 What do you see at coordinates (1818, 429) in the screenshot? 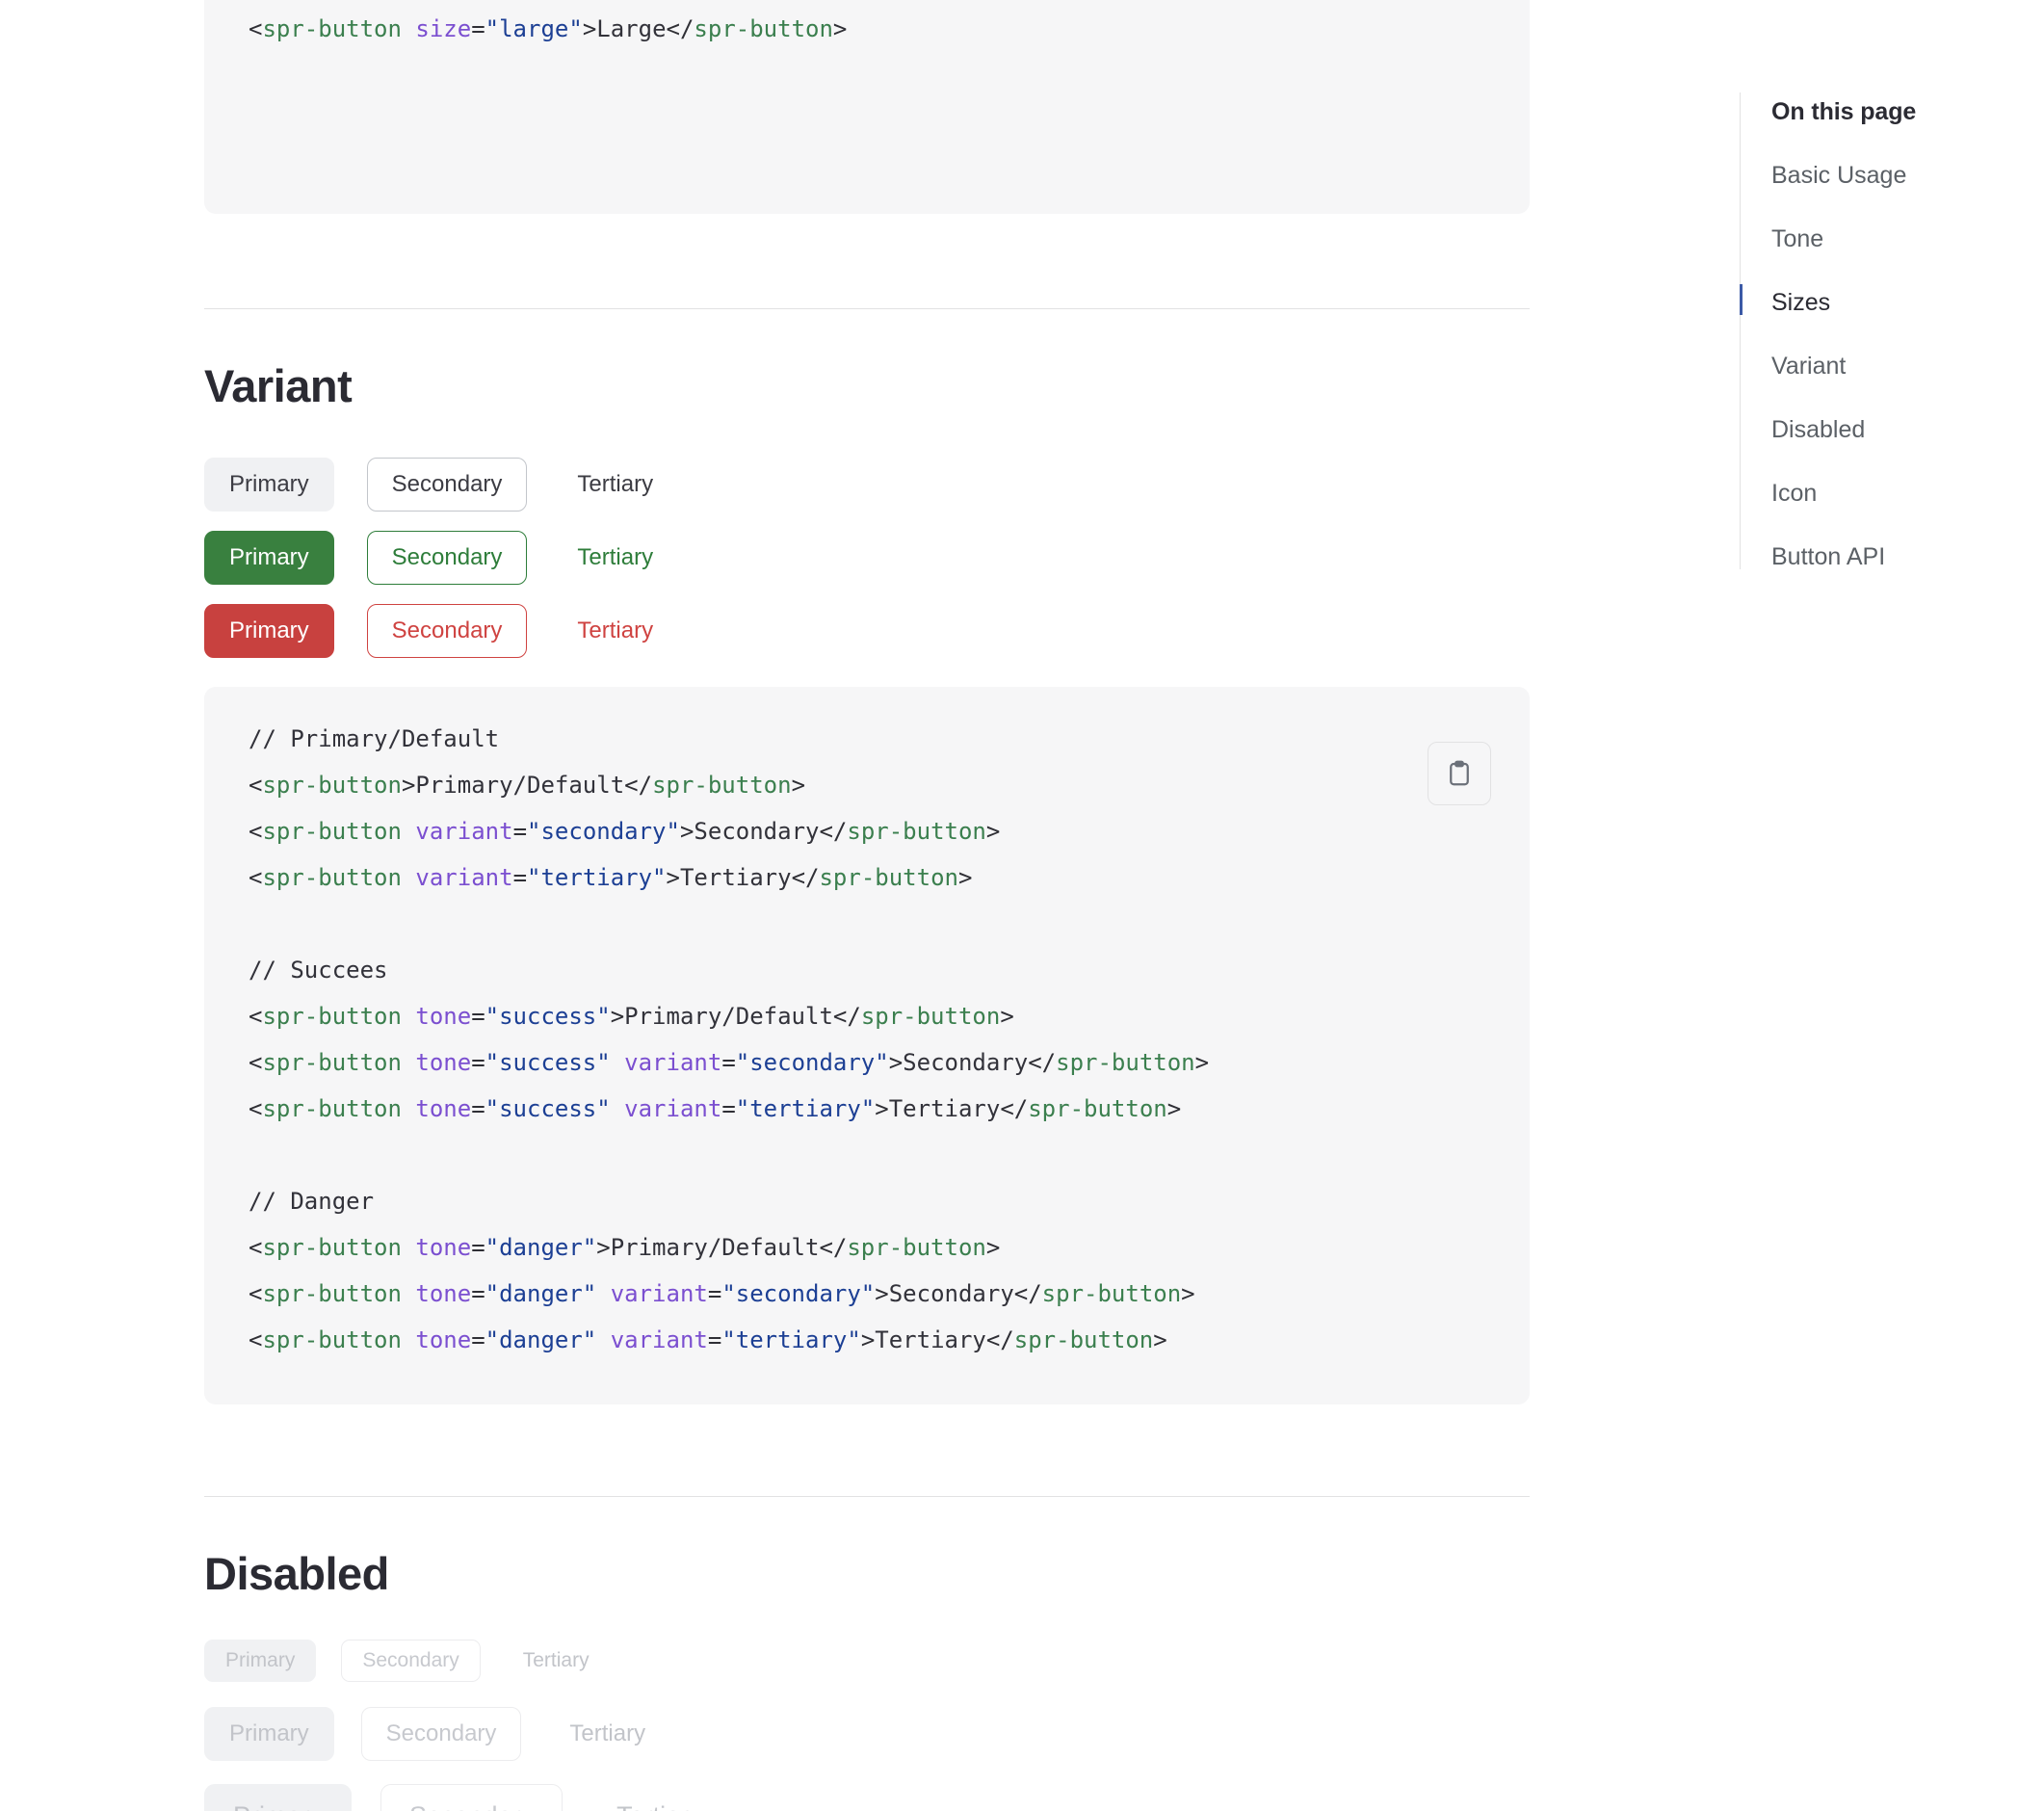
I see `outline-item-disabled: Disabled` at bounding box center [1818, 429].